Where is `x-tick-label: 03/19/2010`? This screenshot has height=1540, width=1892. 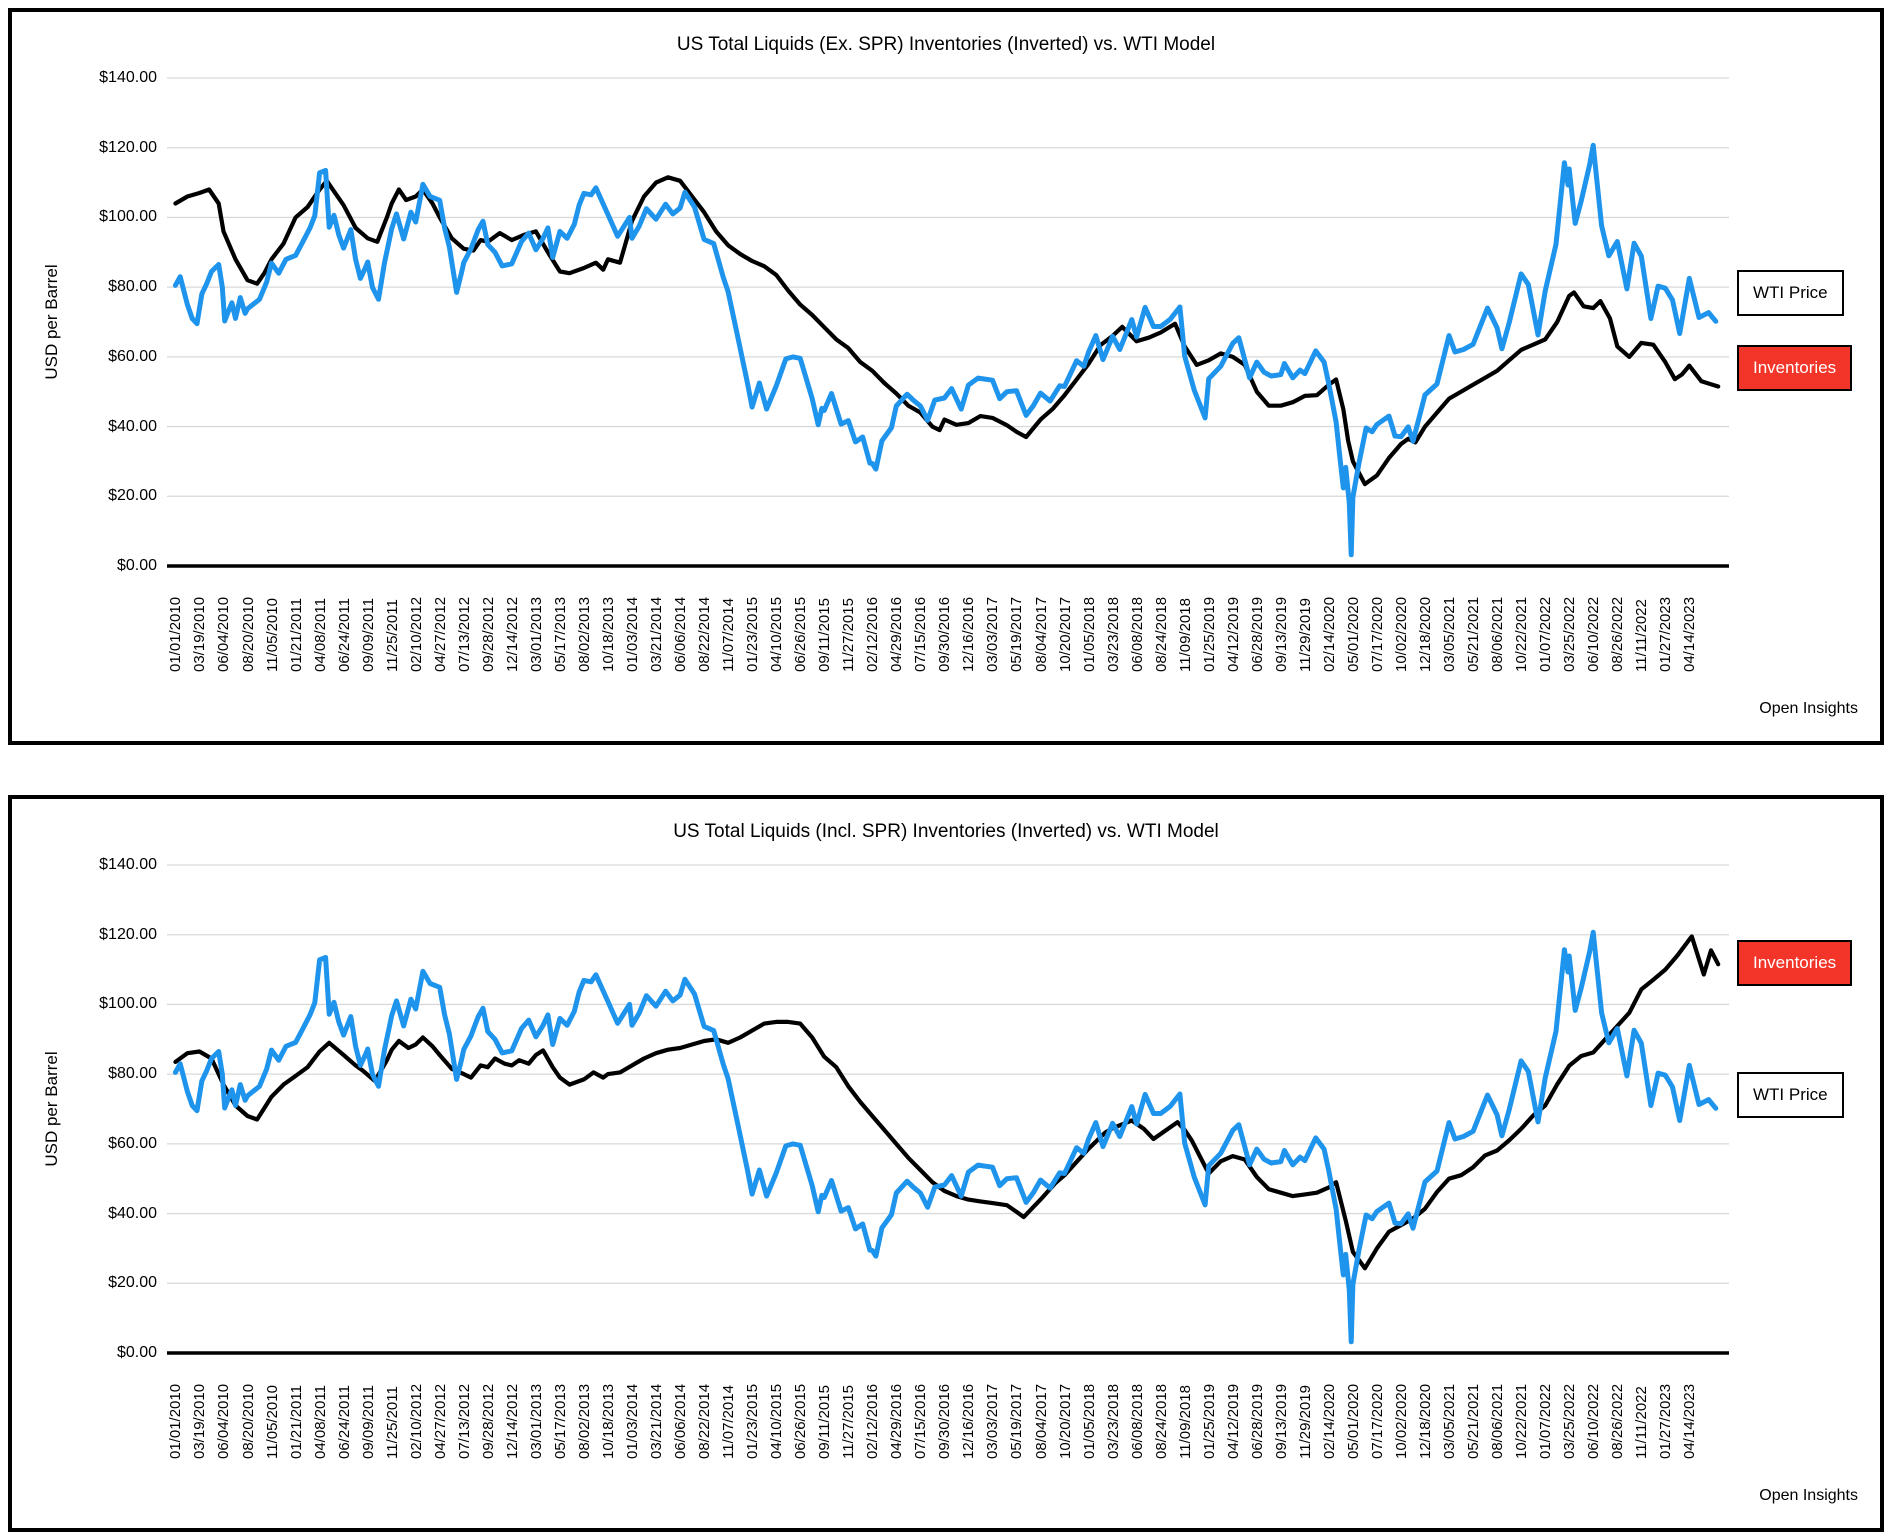 x-tick-label: 03/19/2010 is located at coordinates (200, 634).